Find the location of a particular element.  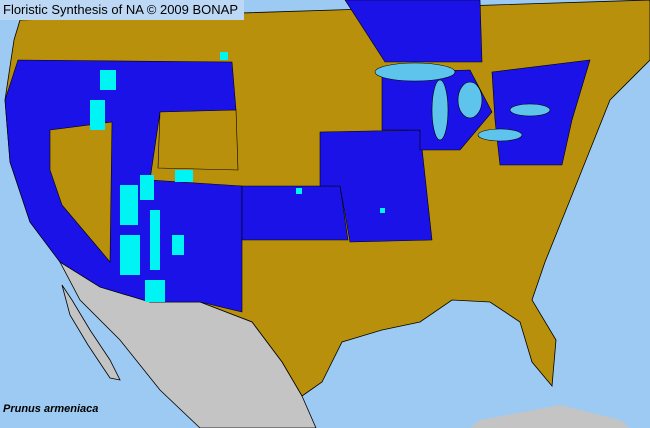

great-lakes is located at coordinates (462, 102).